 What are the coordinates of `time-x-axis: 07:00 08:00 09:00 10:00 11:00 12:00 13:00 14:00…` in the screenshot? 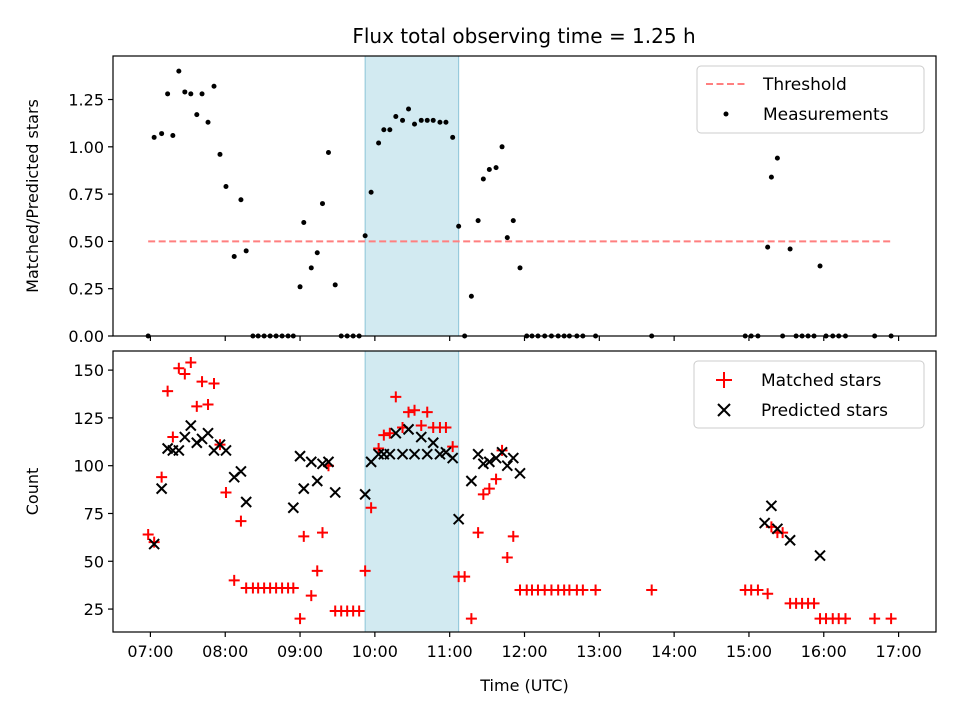 It's located at (524, 646).